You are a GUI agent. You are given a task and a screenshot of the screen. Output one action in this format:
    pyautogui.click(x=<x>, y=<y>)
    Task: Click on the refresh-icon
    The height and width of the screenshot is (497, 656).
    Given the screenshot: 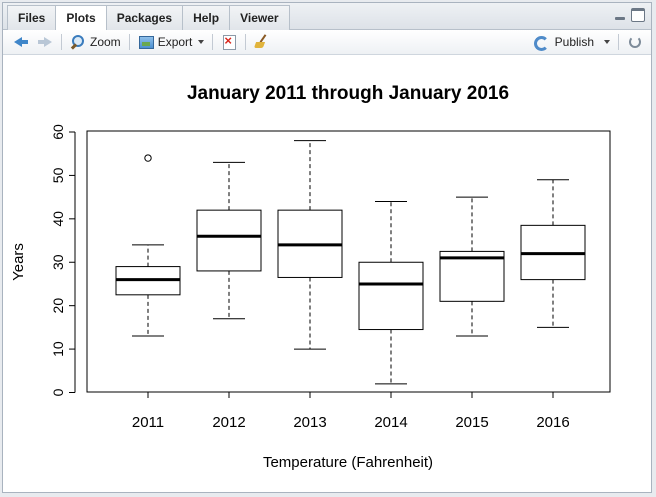 What is the action you would take?
    pyautogui.click(x=635, y=42)
    